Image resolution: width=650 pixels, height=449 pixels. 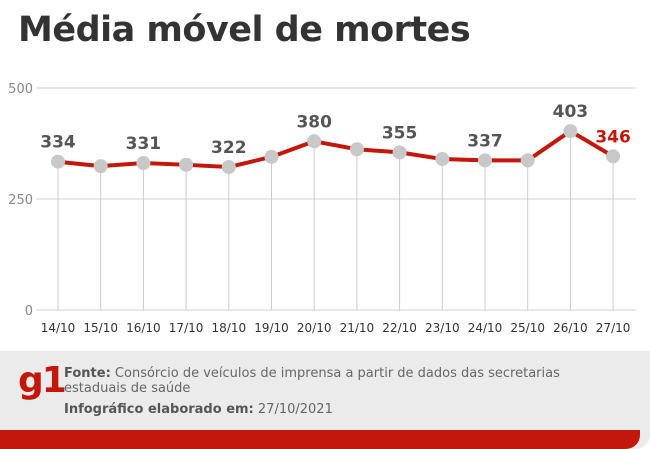 What do you see at coordinates (442, 328) in the screenshot?
I see `x-tick-label: 23/10` at bounding box center [442, 328].